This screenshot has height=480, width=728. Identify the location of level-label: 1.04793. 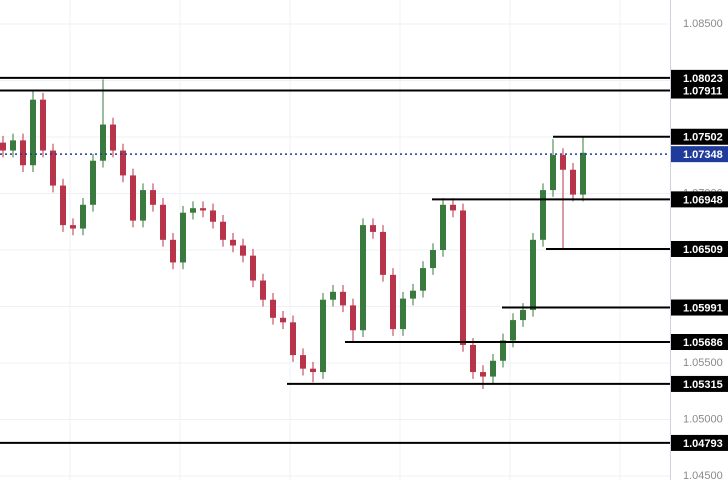
(703, 444).